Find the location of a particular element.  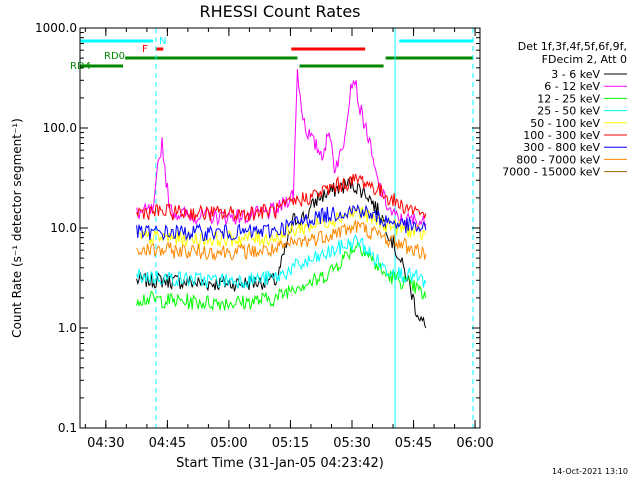

legend-label: 300 - 800 keV is located at coordinates (561, 147).